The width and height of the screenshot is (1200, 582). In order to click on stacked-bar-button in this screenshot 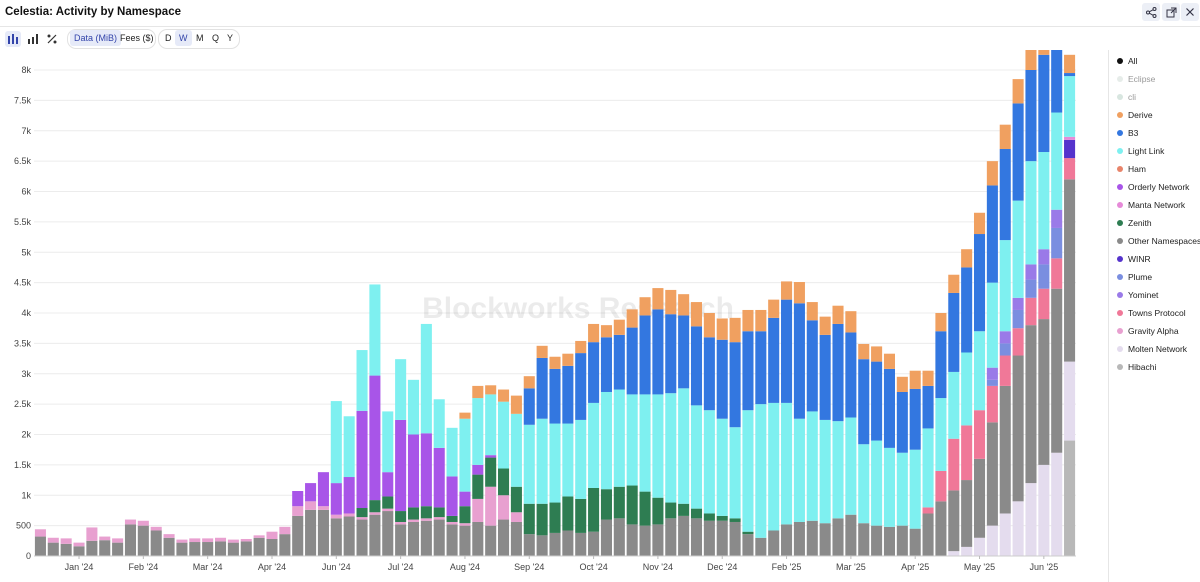, I will do `click(33, 39)`.